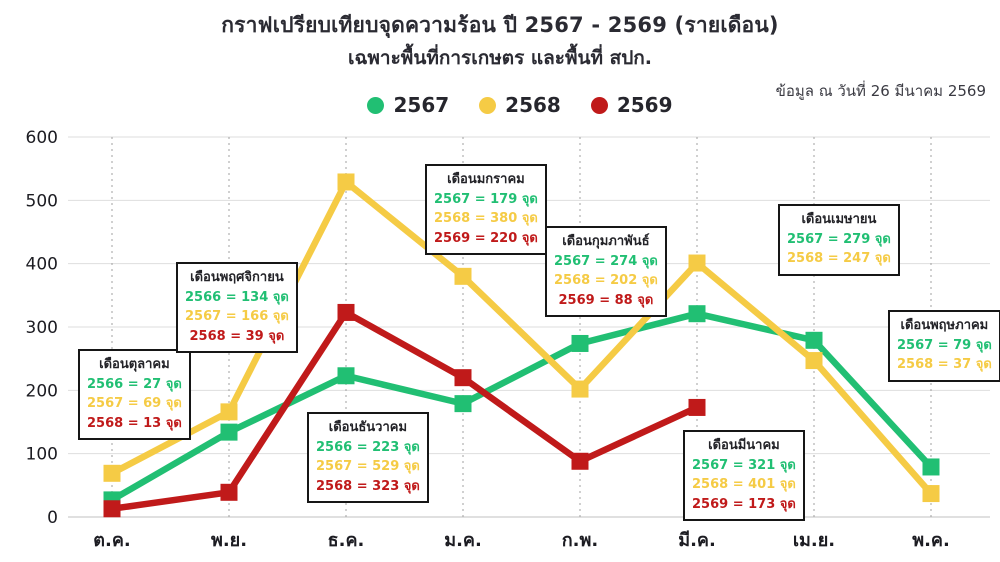  Describe the element at coordinates (237, 277) in the screenshot. I see `annotation-title: เดือนพฤศจิกายน` at that location.